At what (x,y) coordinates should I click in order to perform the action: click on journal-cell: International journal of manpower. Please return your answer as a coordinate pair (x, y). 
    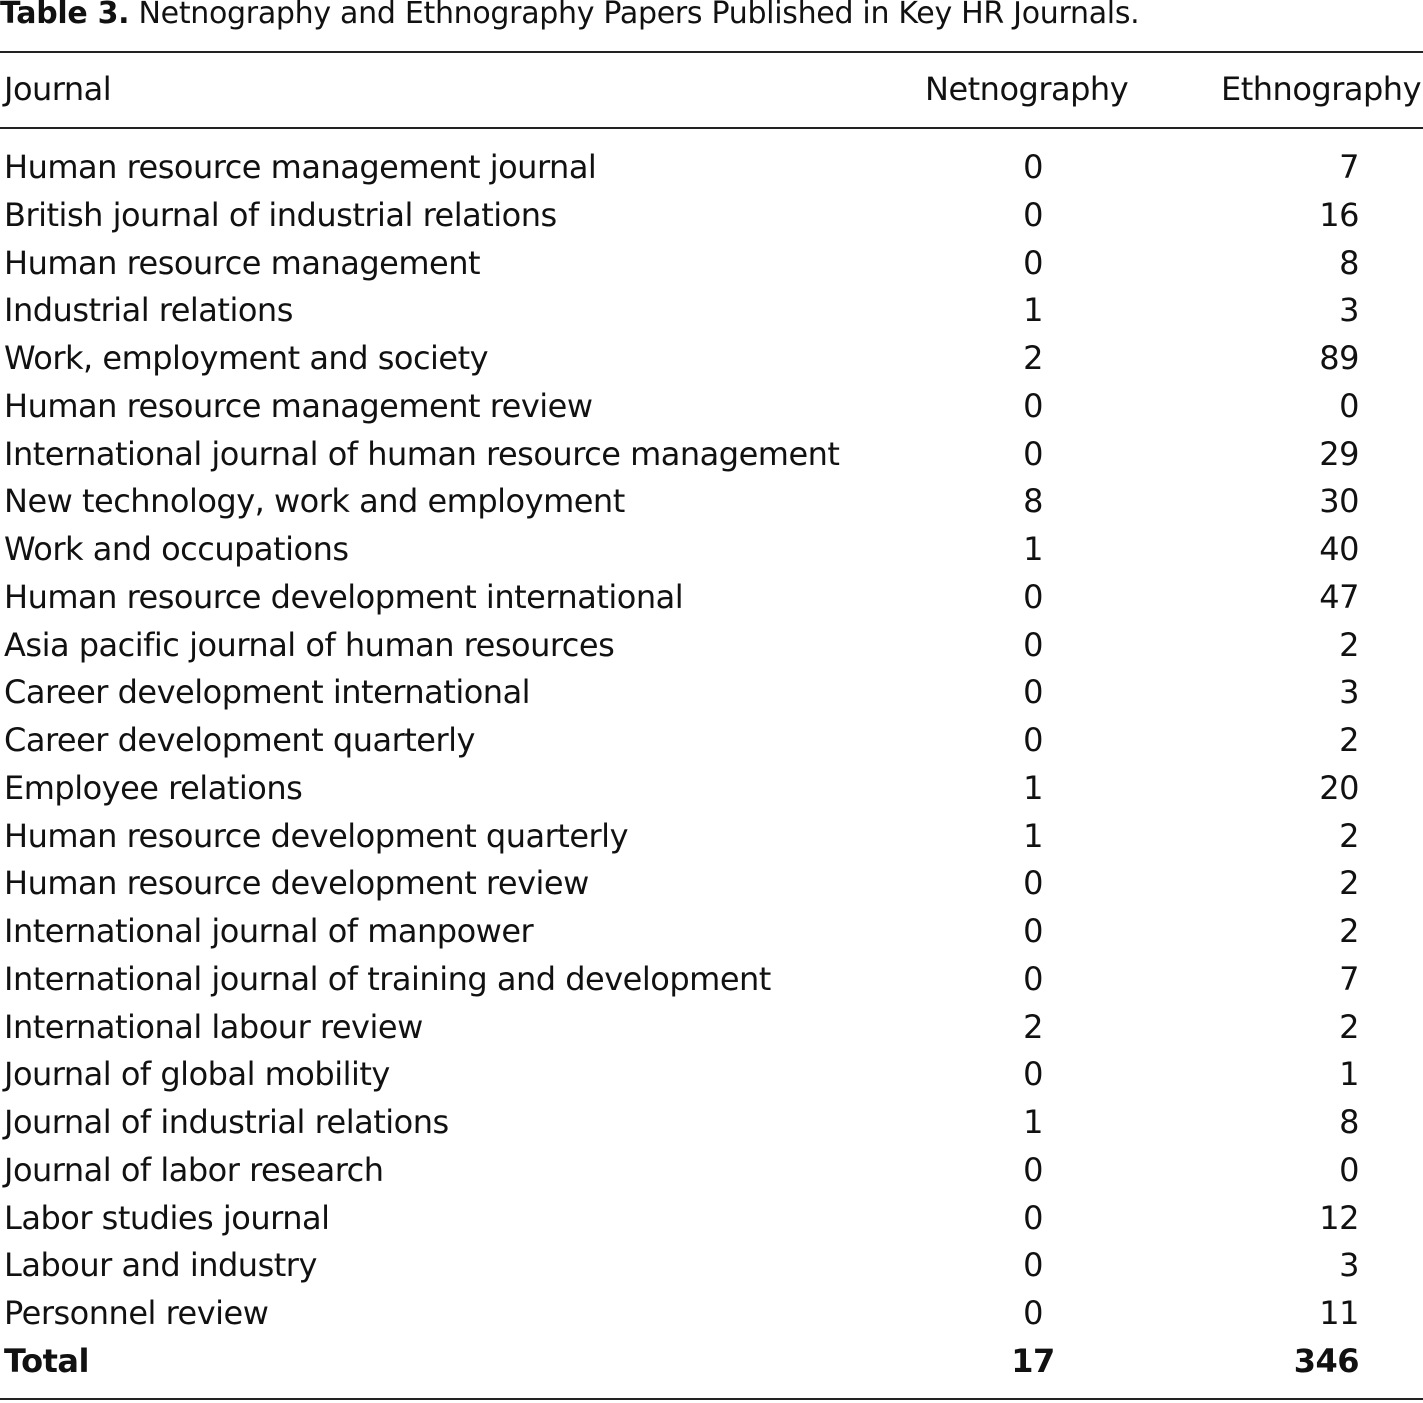
    Looking at the image, I should click on (269, 931).